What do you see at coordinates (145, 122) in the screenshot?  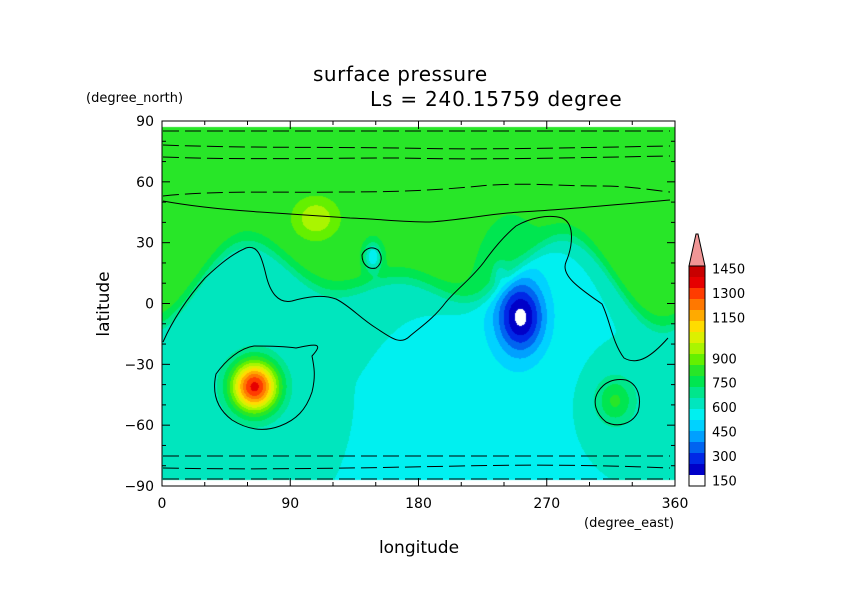 I see `y-tick-label: 90` at bounding box center [145, 122].